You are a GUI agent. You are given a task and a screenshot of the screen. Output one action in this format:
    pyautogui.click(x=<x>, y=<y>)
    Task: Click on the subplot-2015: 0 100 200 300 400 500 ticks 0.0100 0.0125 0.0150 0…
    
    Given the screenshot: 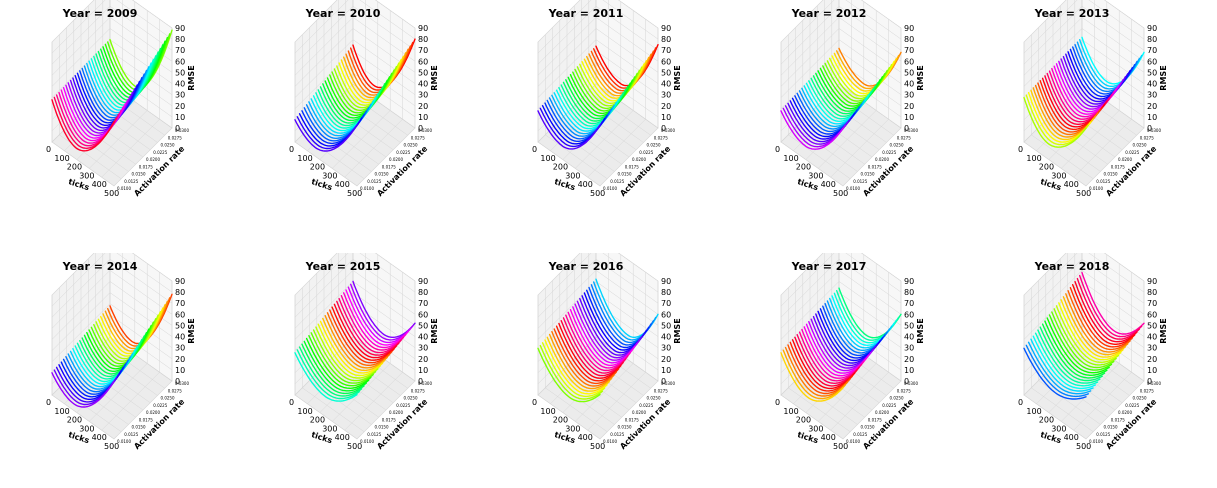 What is the action you would take?
    pyautogui.click(x=364, y=370)
    